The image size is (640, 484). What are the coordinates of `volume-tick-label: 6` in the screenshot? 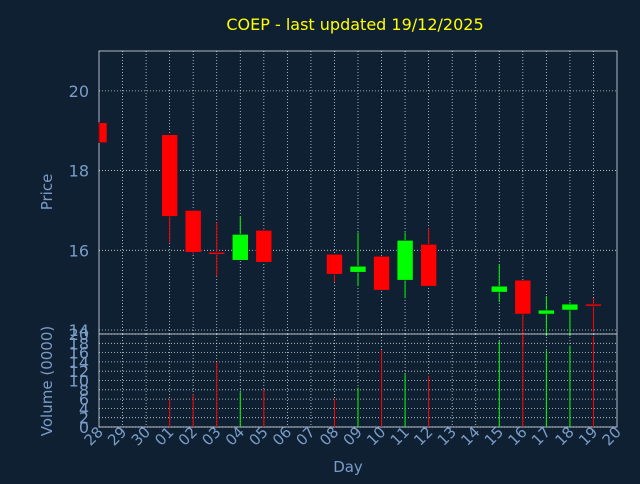 It's located at (84, 399).